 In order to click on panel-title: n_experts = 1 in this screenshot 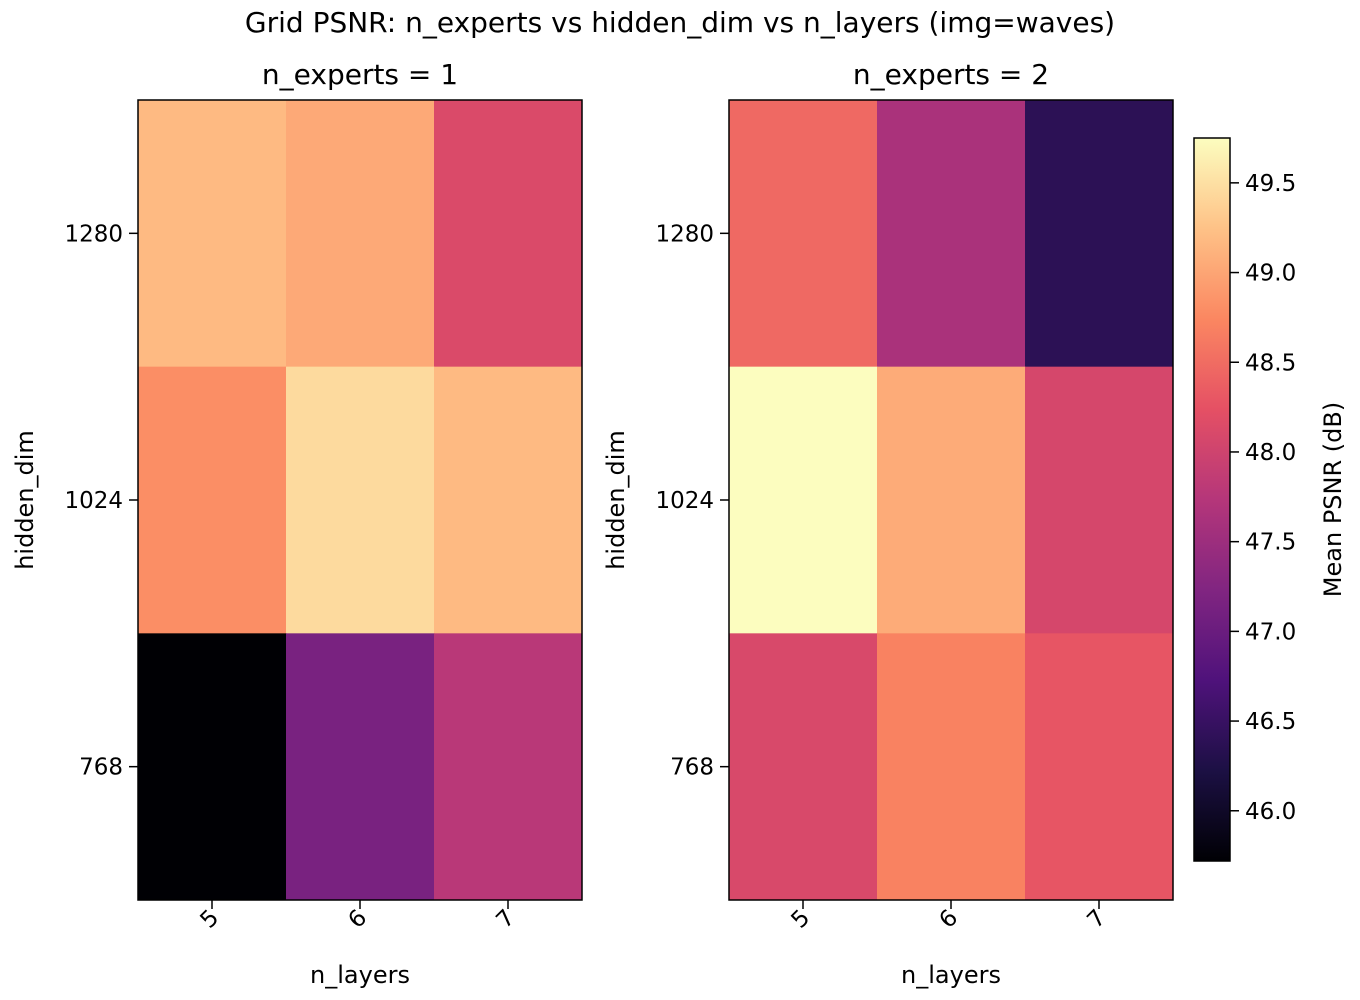, I will do `click(360, 74)`.